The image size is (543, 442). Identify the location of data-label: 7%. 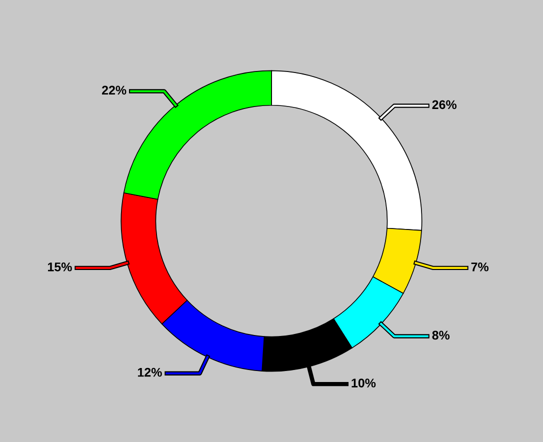
(480, 267).